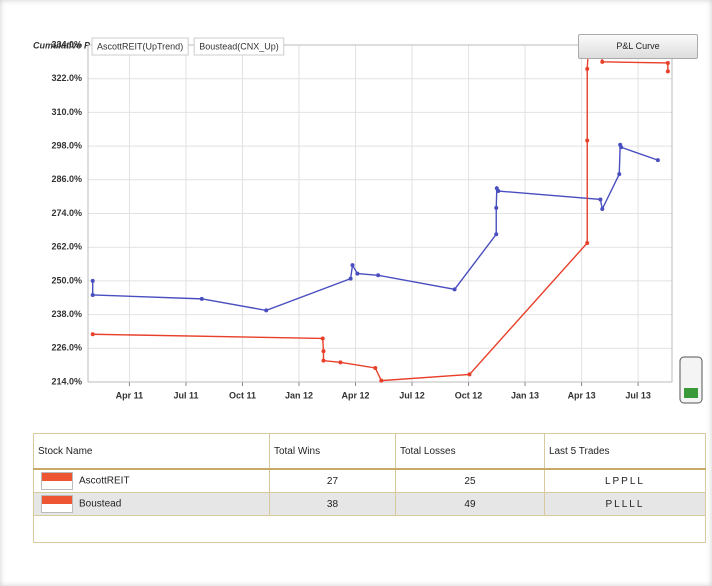 The image size is (712, 586). I want to click on x-tick-label: Apr 13, so click(582, 395).